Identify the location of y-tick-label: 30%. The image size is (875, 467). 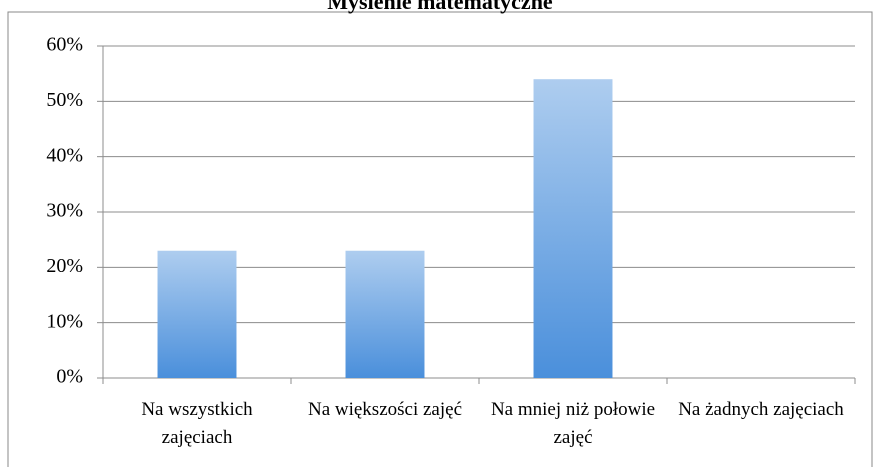
(64, 211).